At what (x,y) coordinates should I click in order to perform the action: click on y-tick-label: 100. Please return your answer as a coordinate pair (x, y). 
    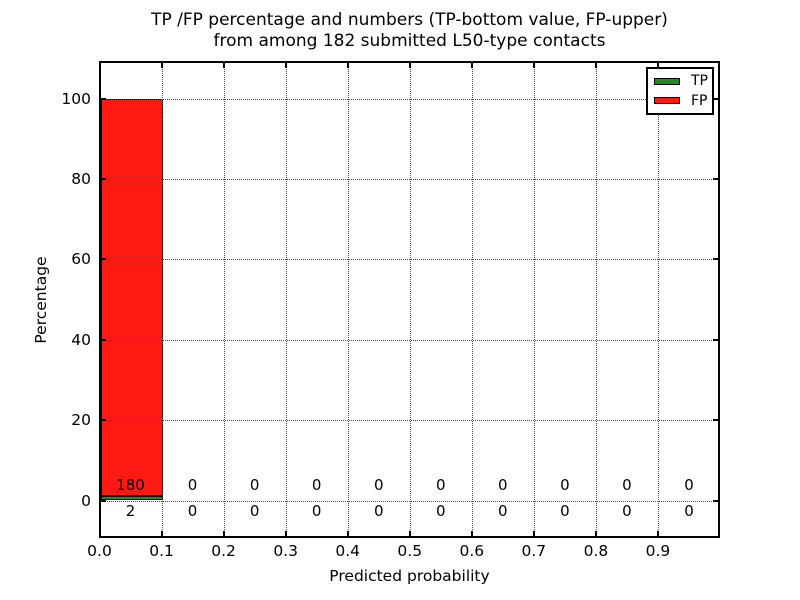
    Looking at the image, I should click on (76, 98).